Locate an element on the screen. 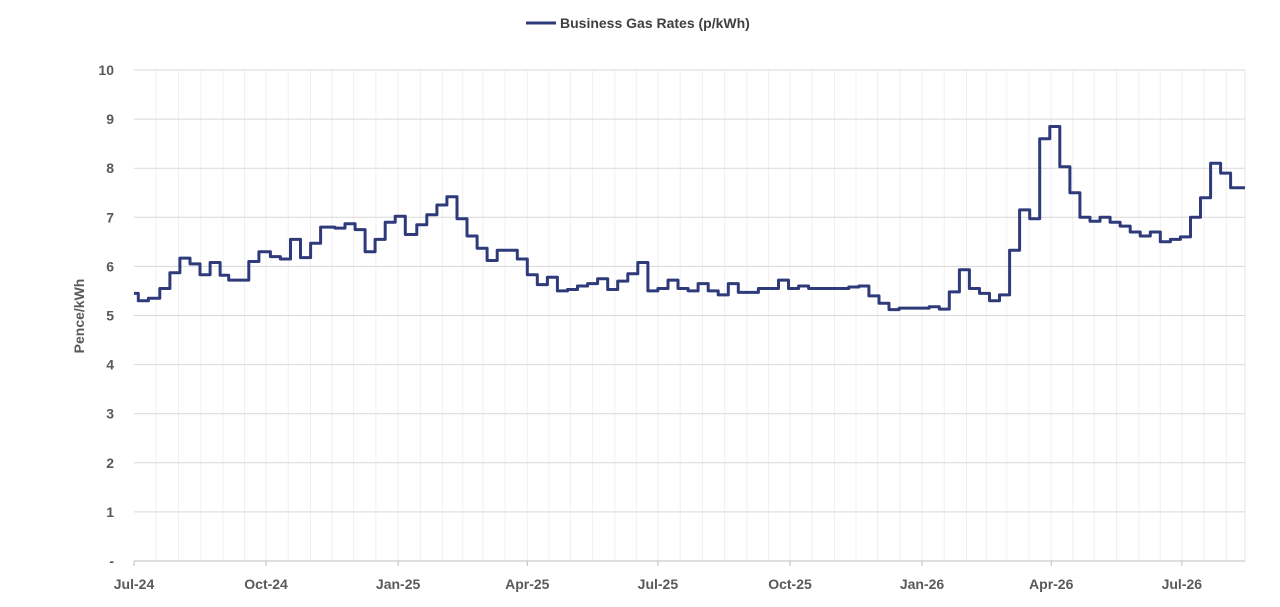 This screenshot has height=607, width=1280. x-tick-label: Jan-26 is located at coordinates (922, 584).